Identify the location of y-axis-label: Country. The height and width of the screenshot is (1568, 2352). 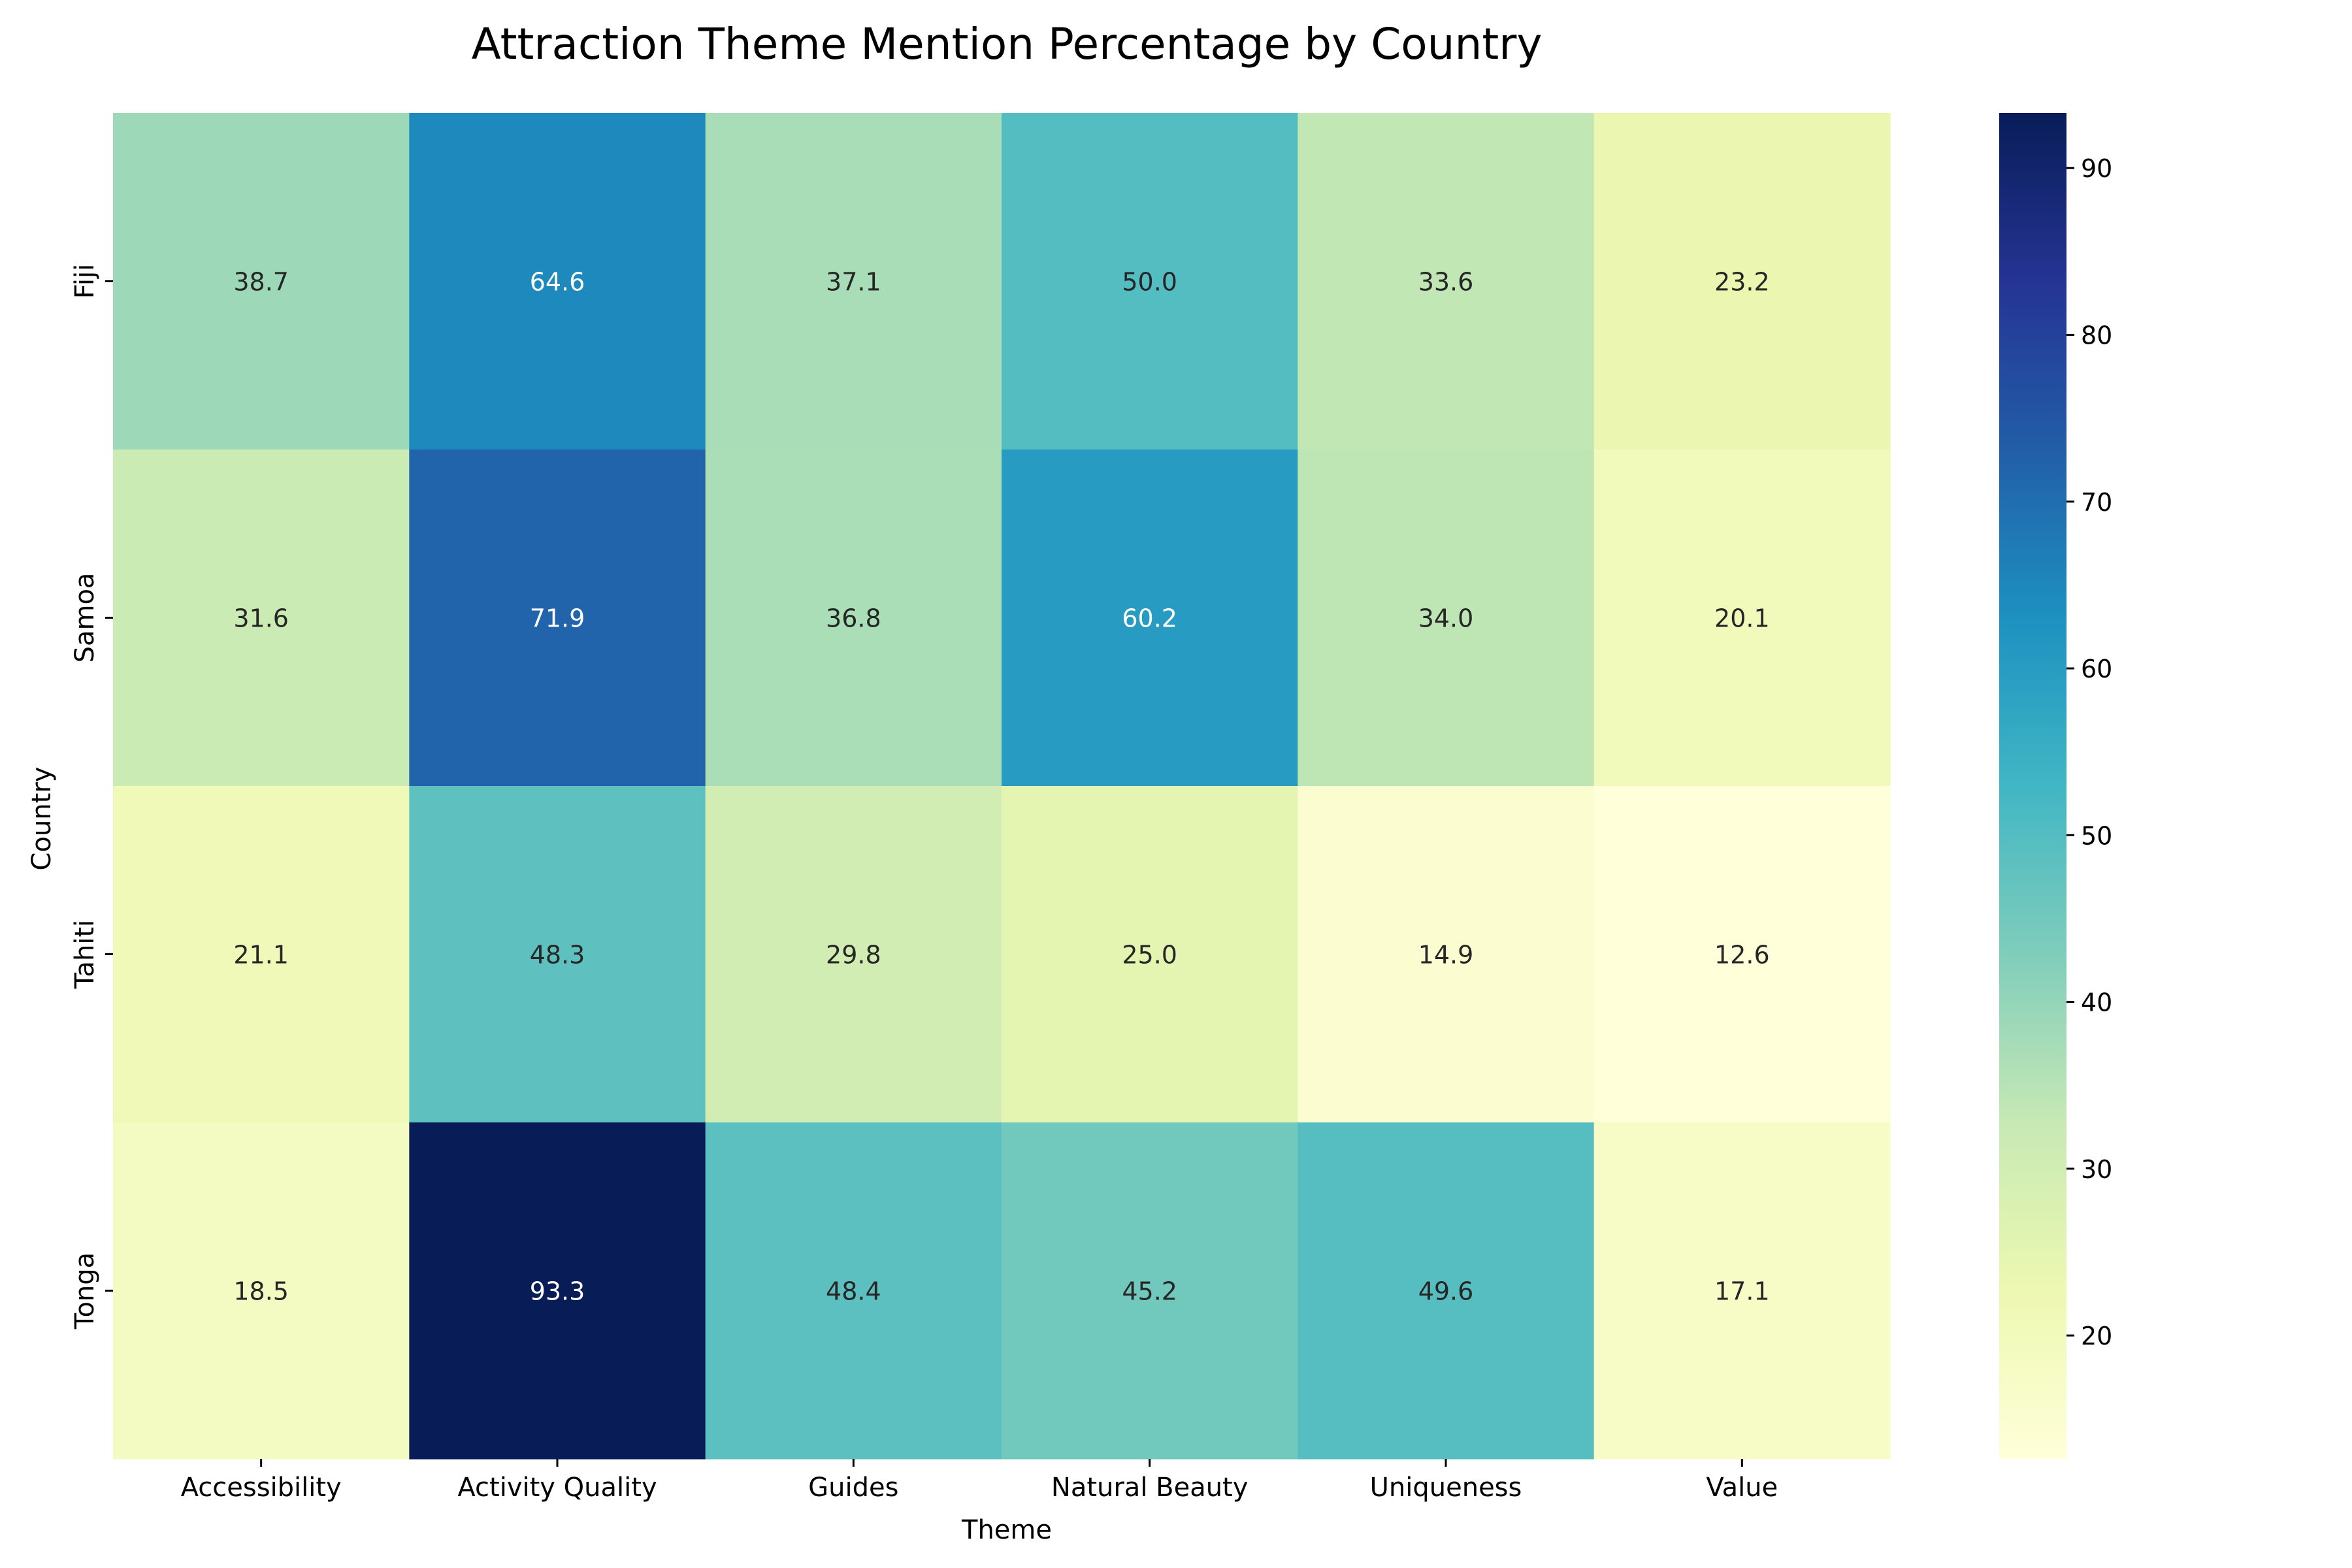
(42, 819).